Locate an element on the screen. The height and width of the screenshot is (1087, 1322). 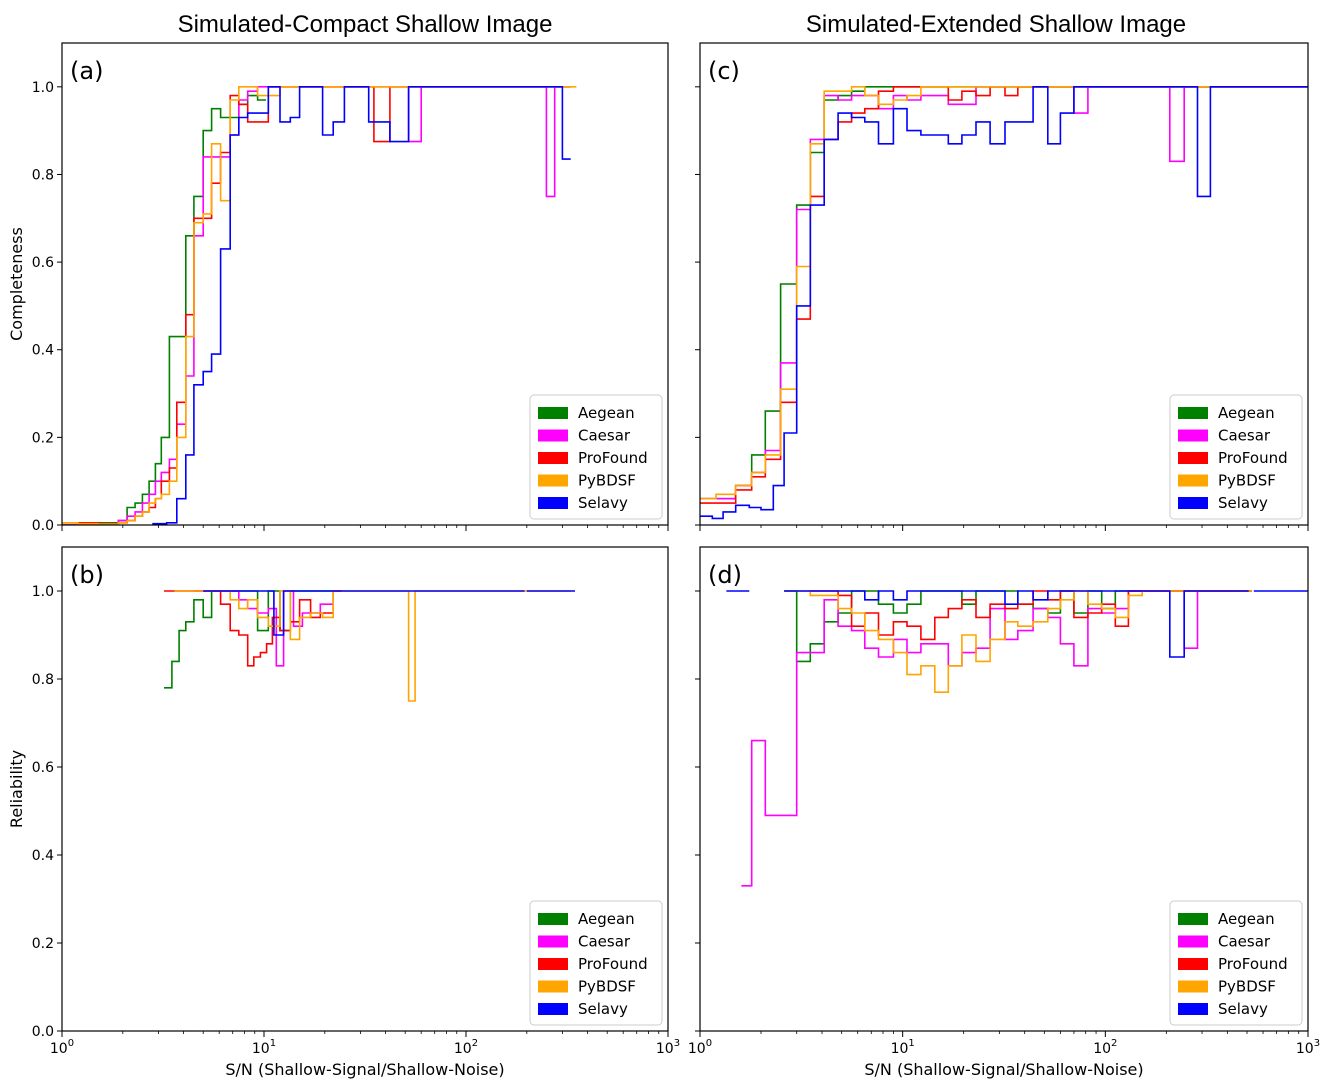
ytick-label-a: 0.4 is located at coordinates (43, 351).